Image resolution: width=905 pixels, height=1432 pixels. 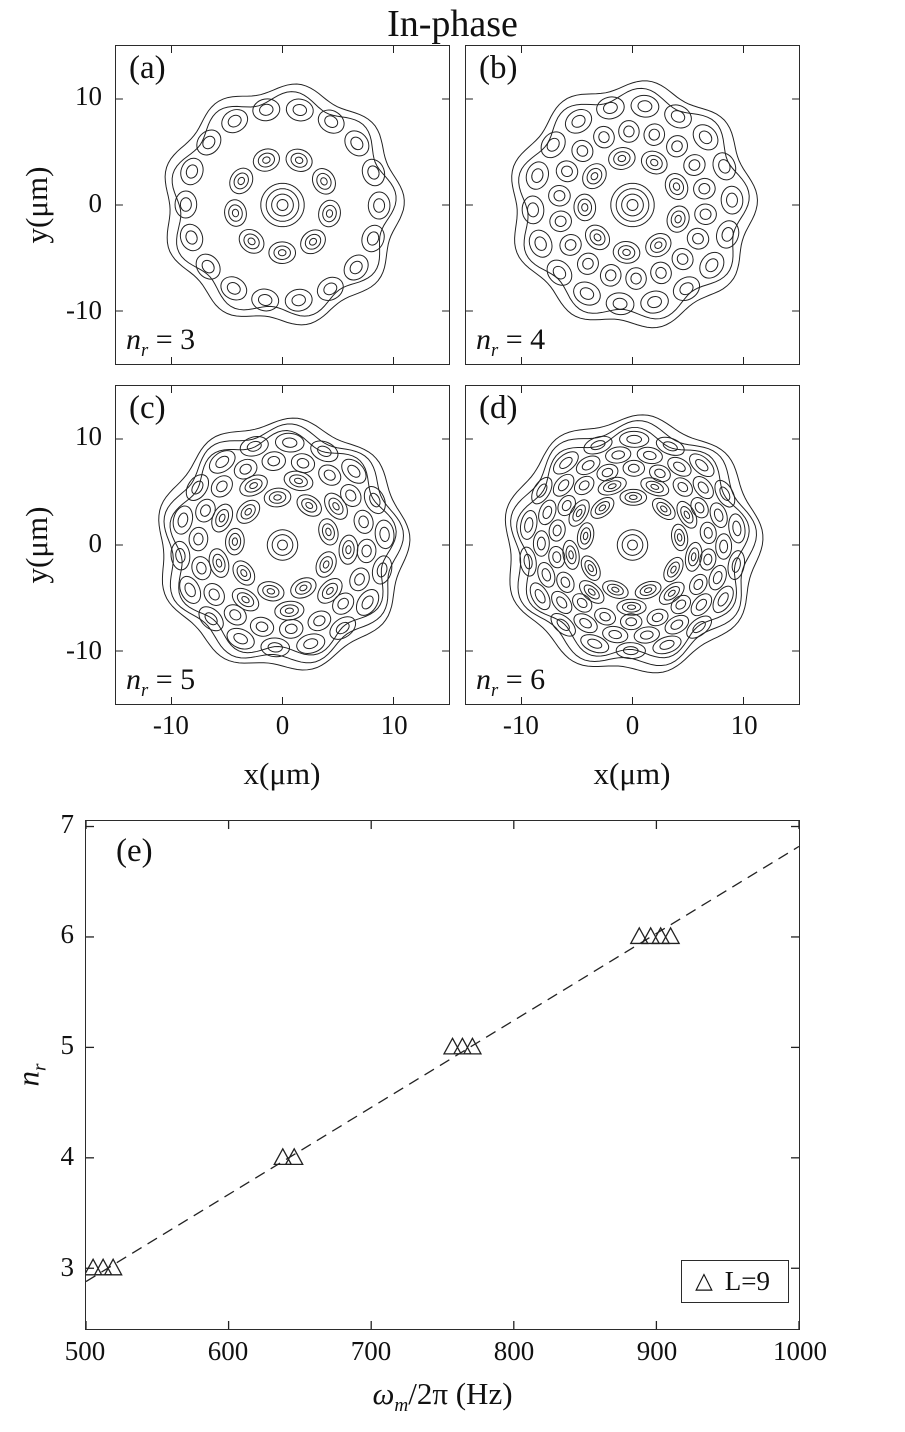 What do you see at coordinates (67, 934) in the screenshot?
I see `y-tick-label: 6` at bounding box center [67, 934].